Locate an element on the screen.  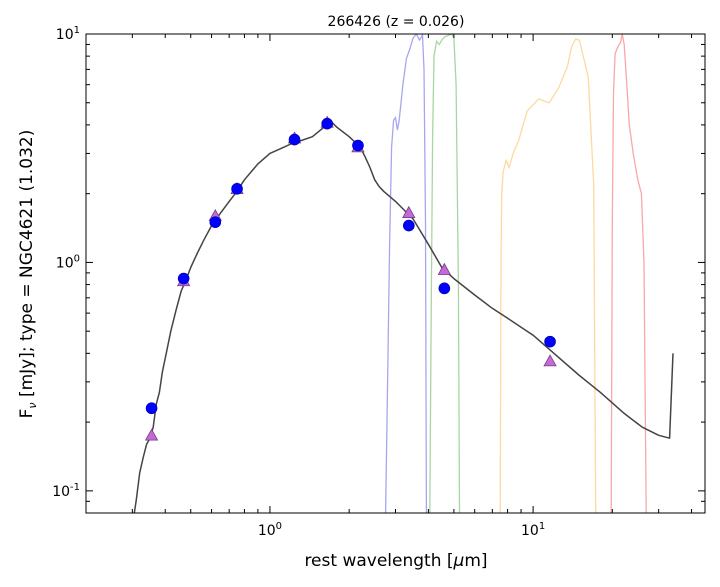
filter-curve-w2 is located at coordinates (445, 273).